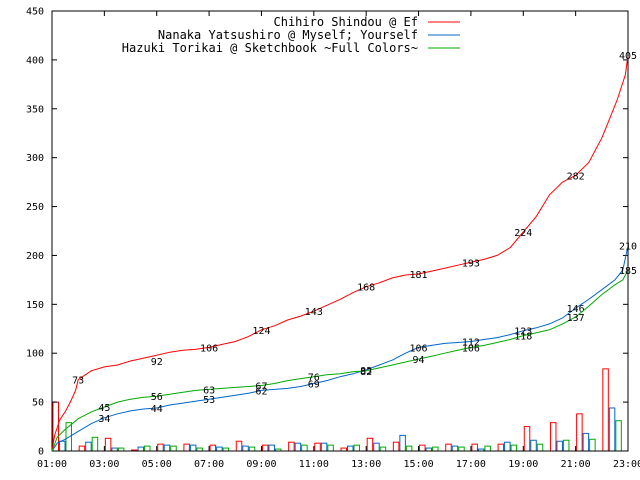  What do you see at coordinates (314, 385) in the screenshot?
I see `data-label: 69` at bounding box center [314, 385].